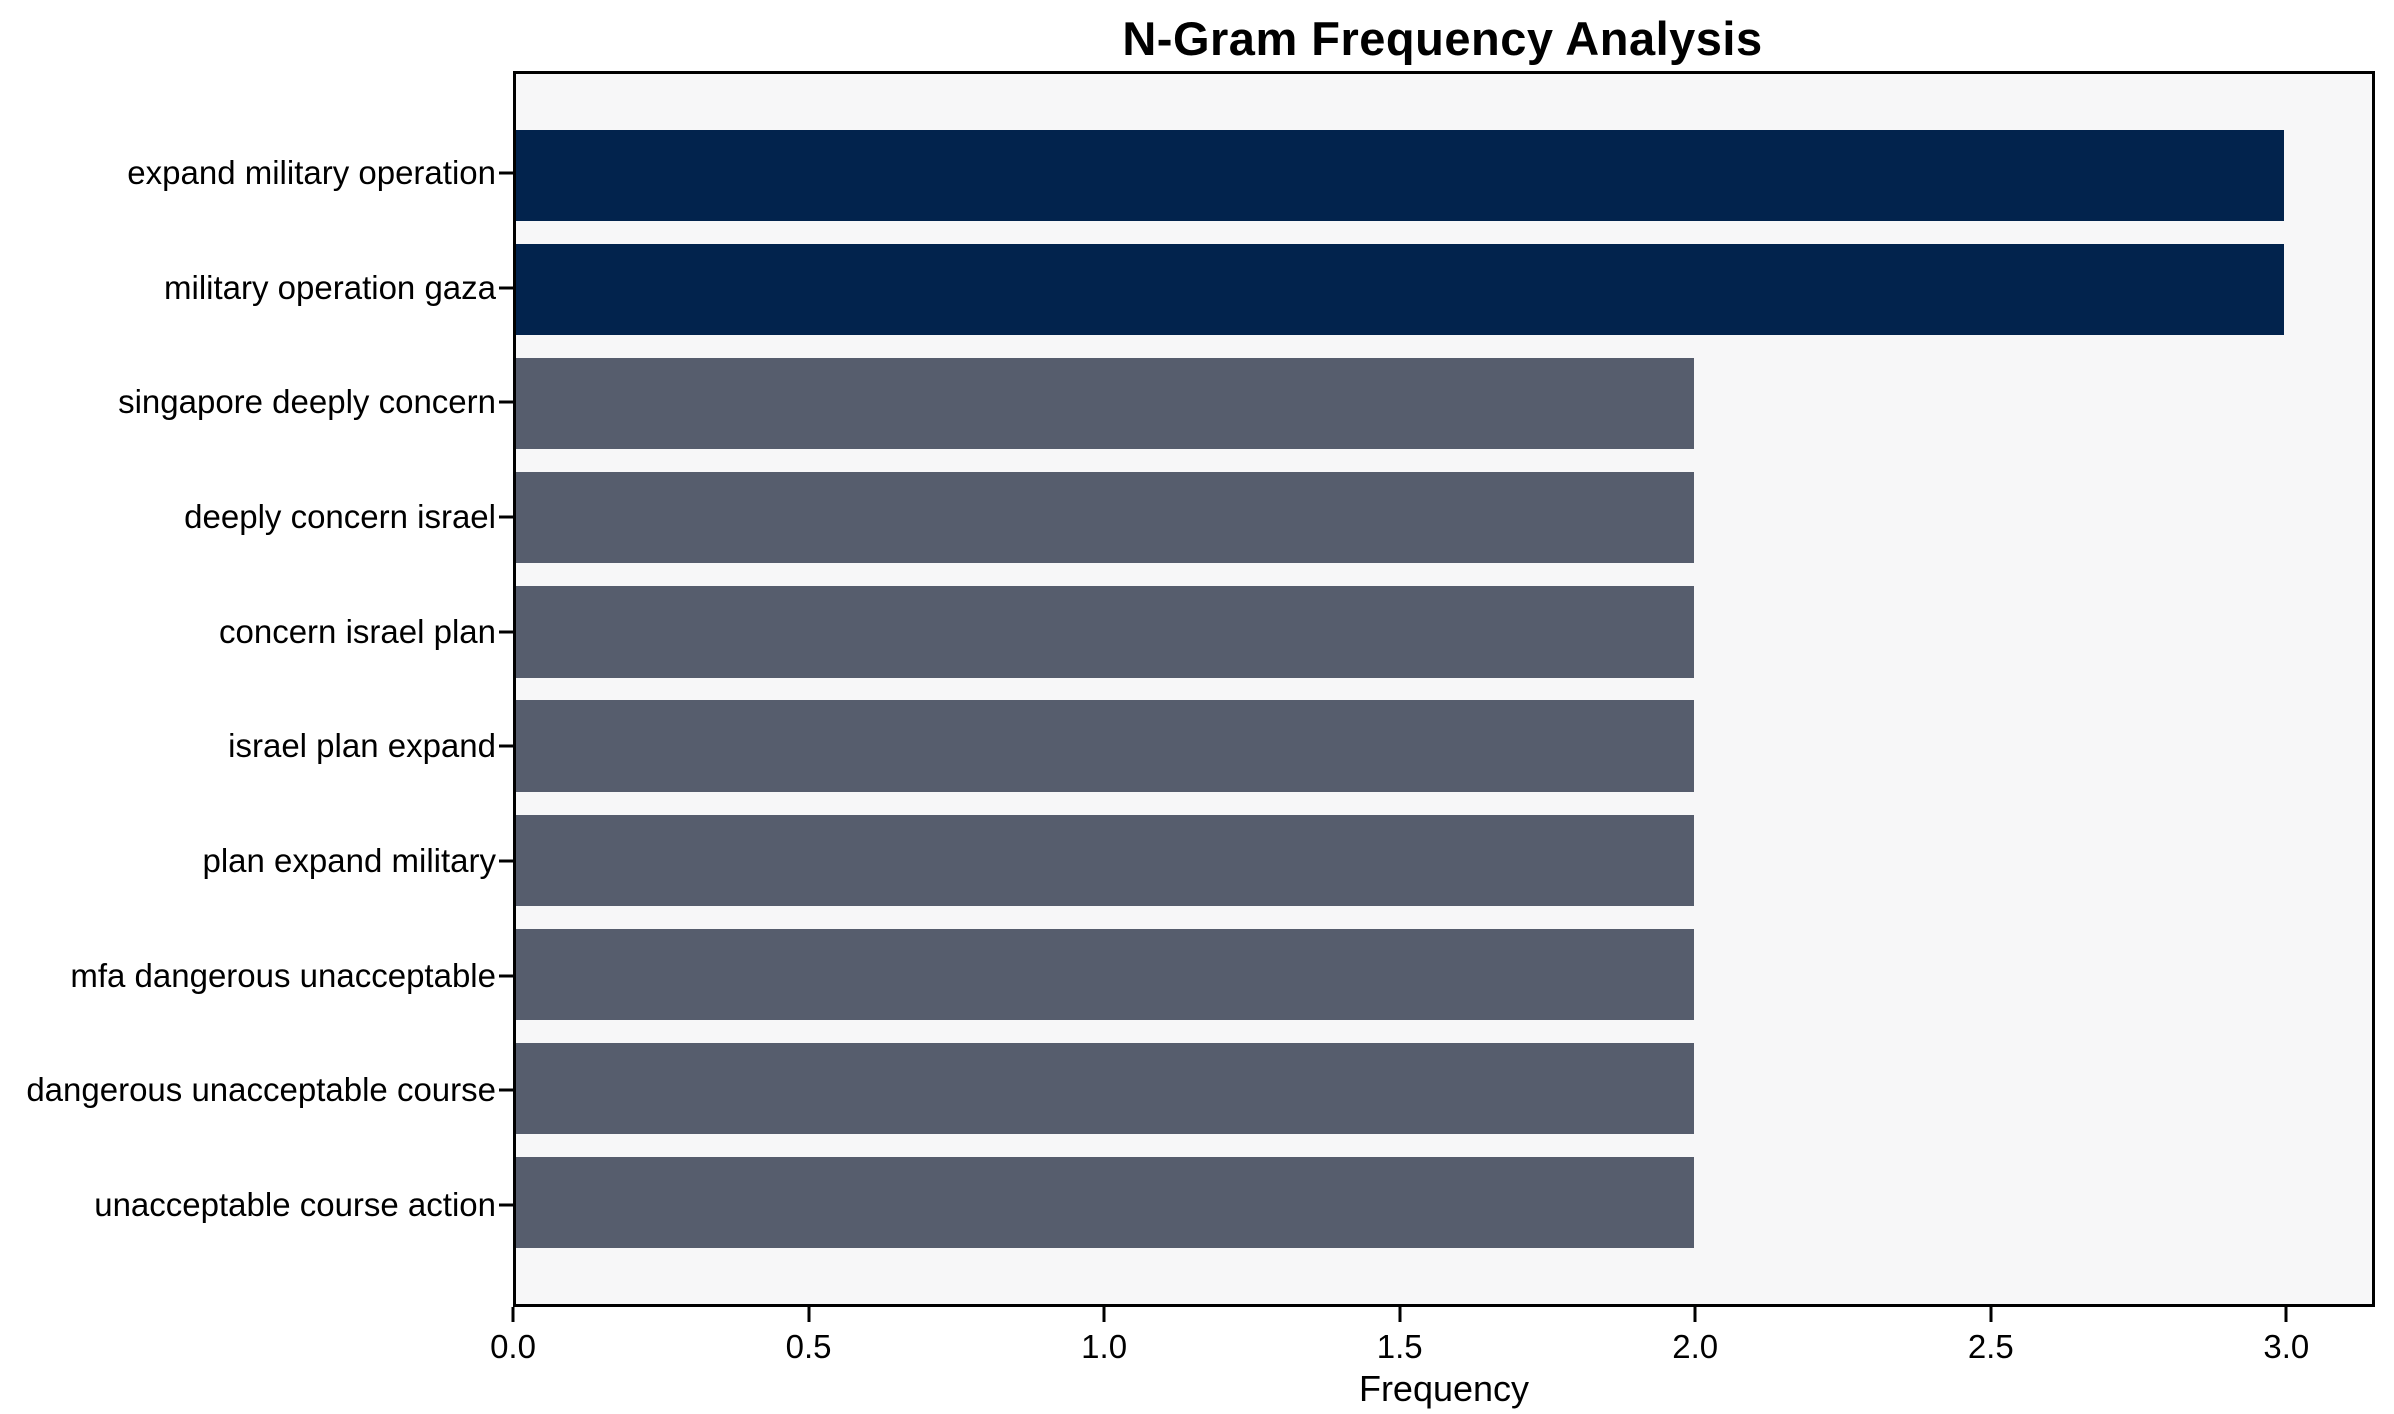 The width and height of the screenshot is (2394, 1414). What do you see at coordinates (1399, 1346) in the screenshot?
I see `x-tick-label: 1.5` at bounding box center [1399, 1346].